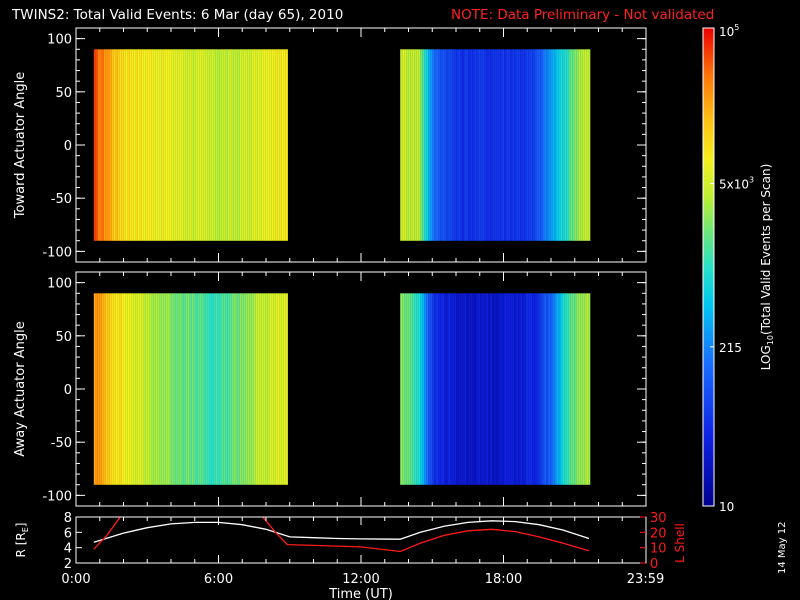 This screenshot has height=600, width=800. What do you see at coordinates (63, 93) in the screenshot?
I see `y-tick-label: 50` at bounding box center [63, 93].